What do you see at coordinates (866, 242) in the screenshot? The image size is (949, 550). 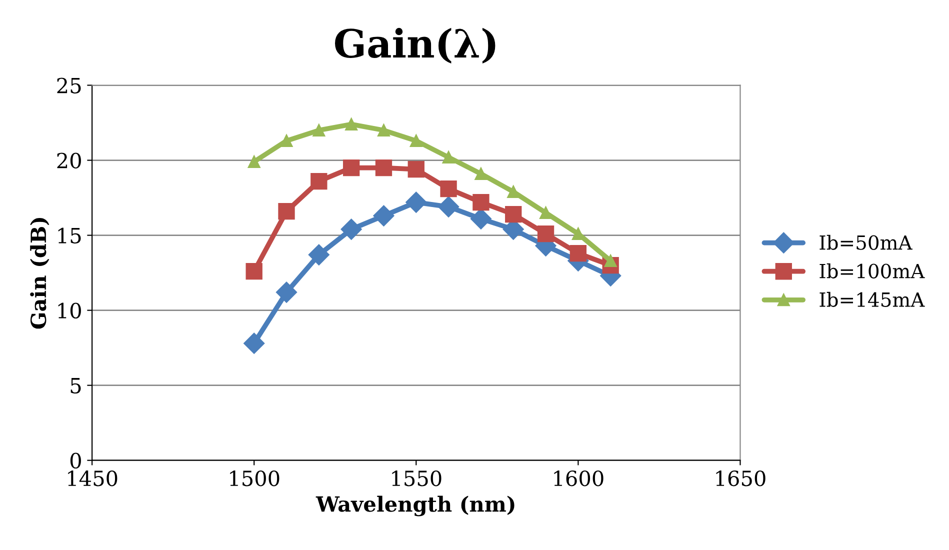 I see `legend-label: Ib=50mA` at bounding box center [866, 242].